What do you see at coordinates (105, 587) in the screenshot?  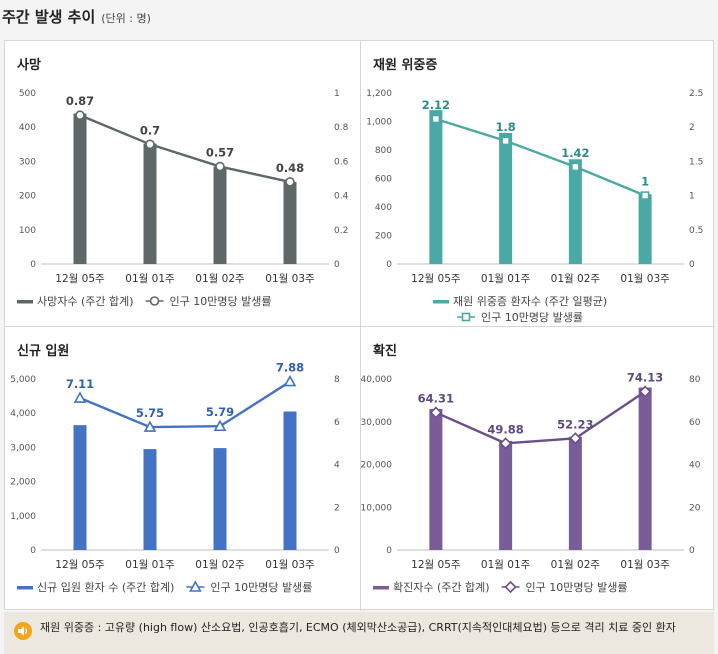 I see `legend-label: 신규 입원 환자 수 (주간 합계)` at bounding box center [105, 587].